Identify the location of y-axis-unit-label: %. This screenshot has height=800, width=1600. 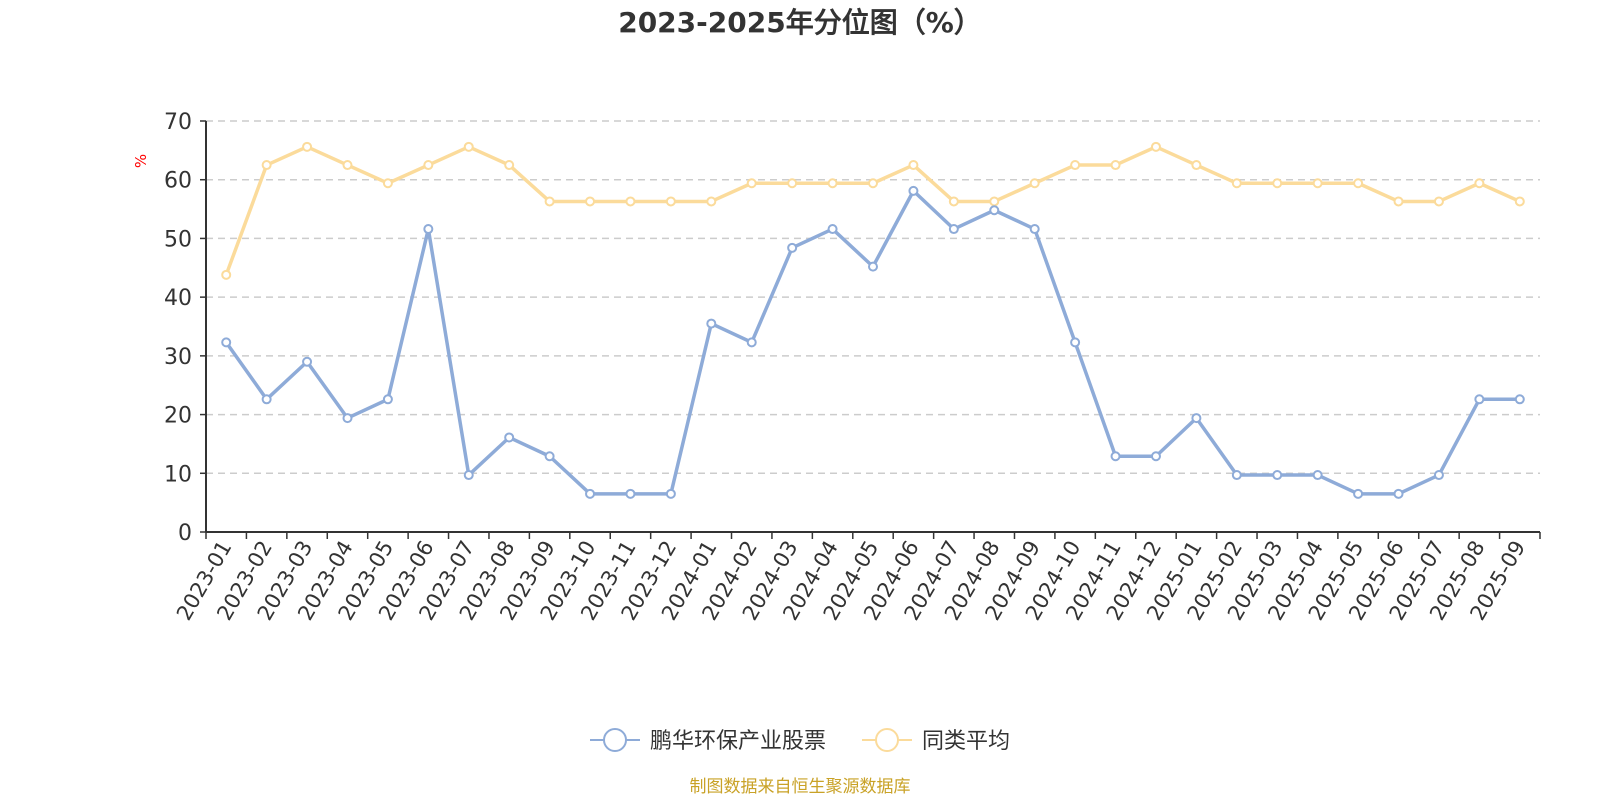
(141, 161).